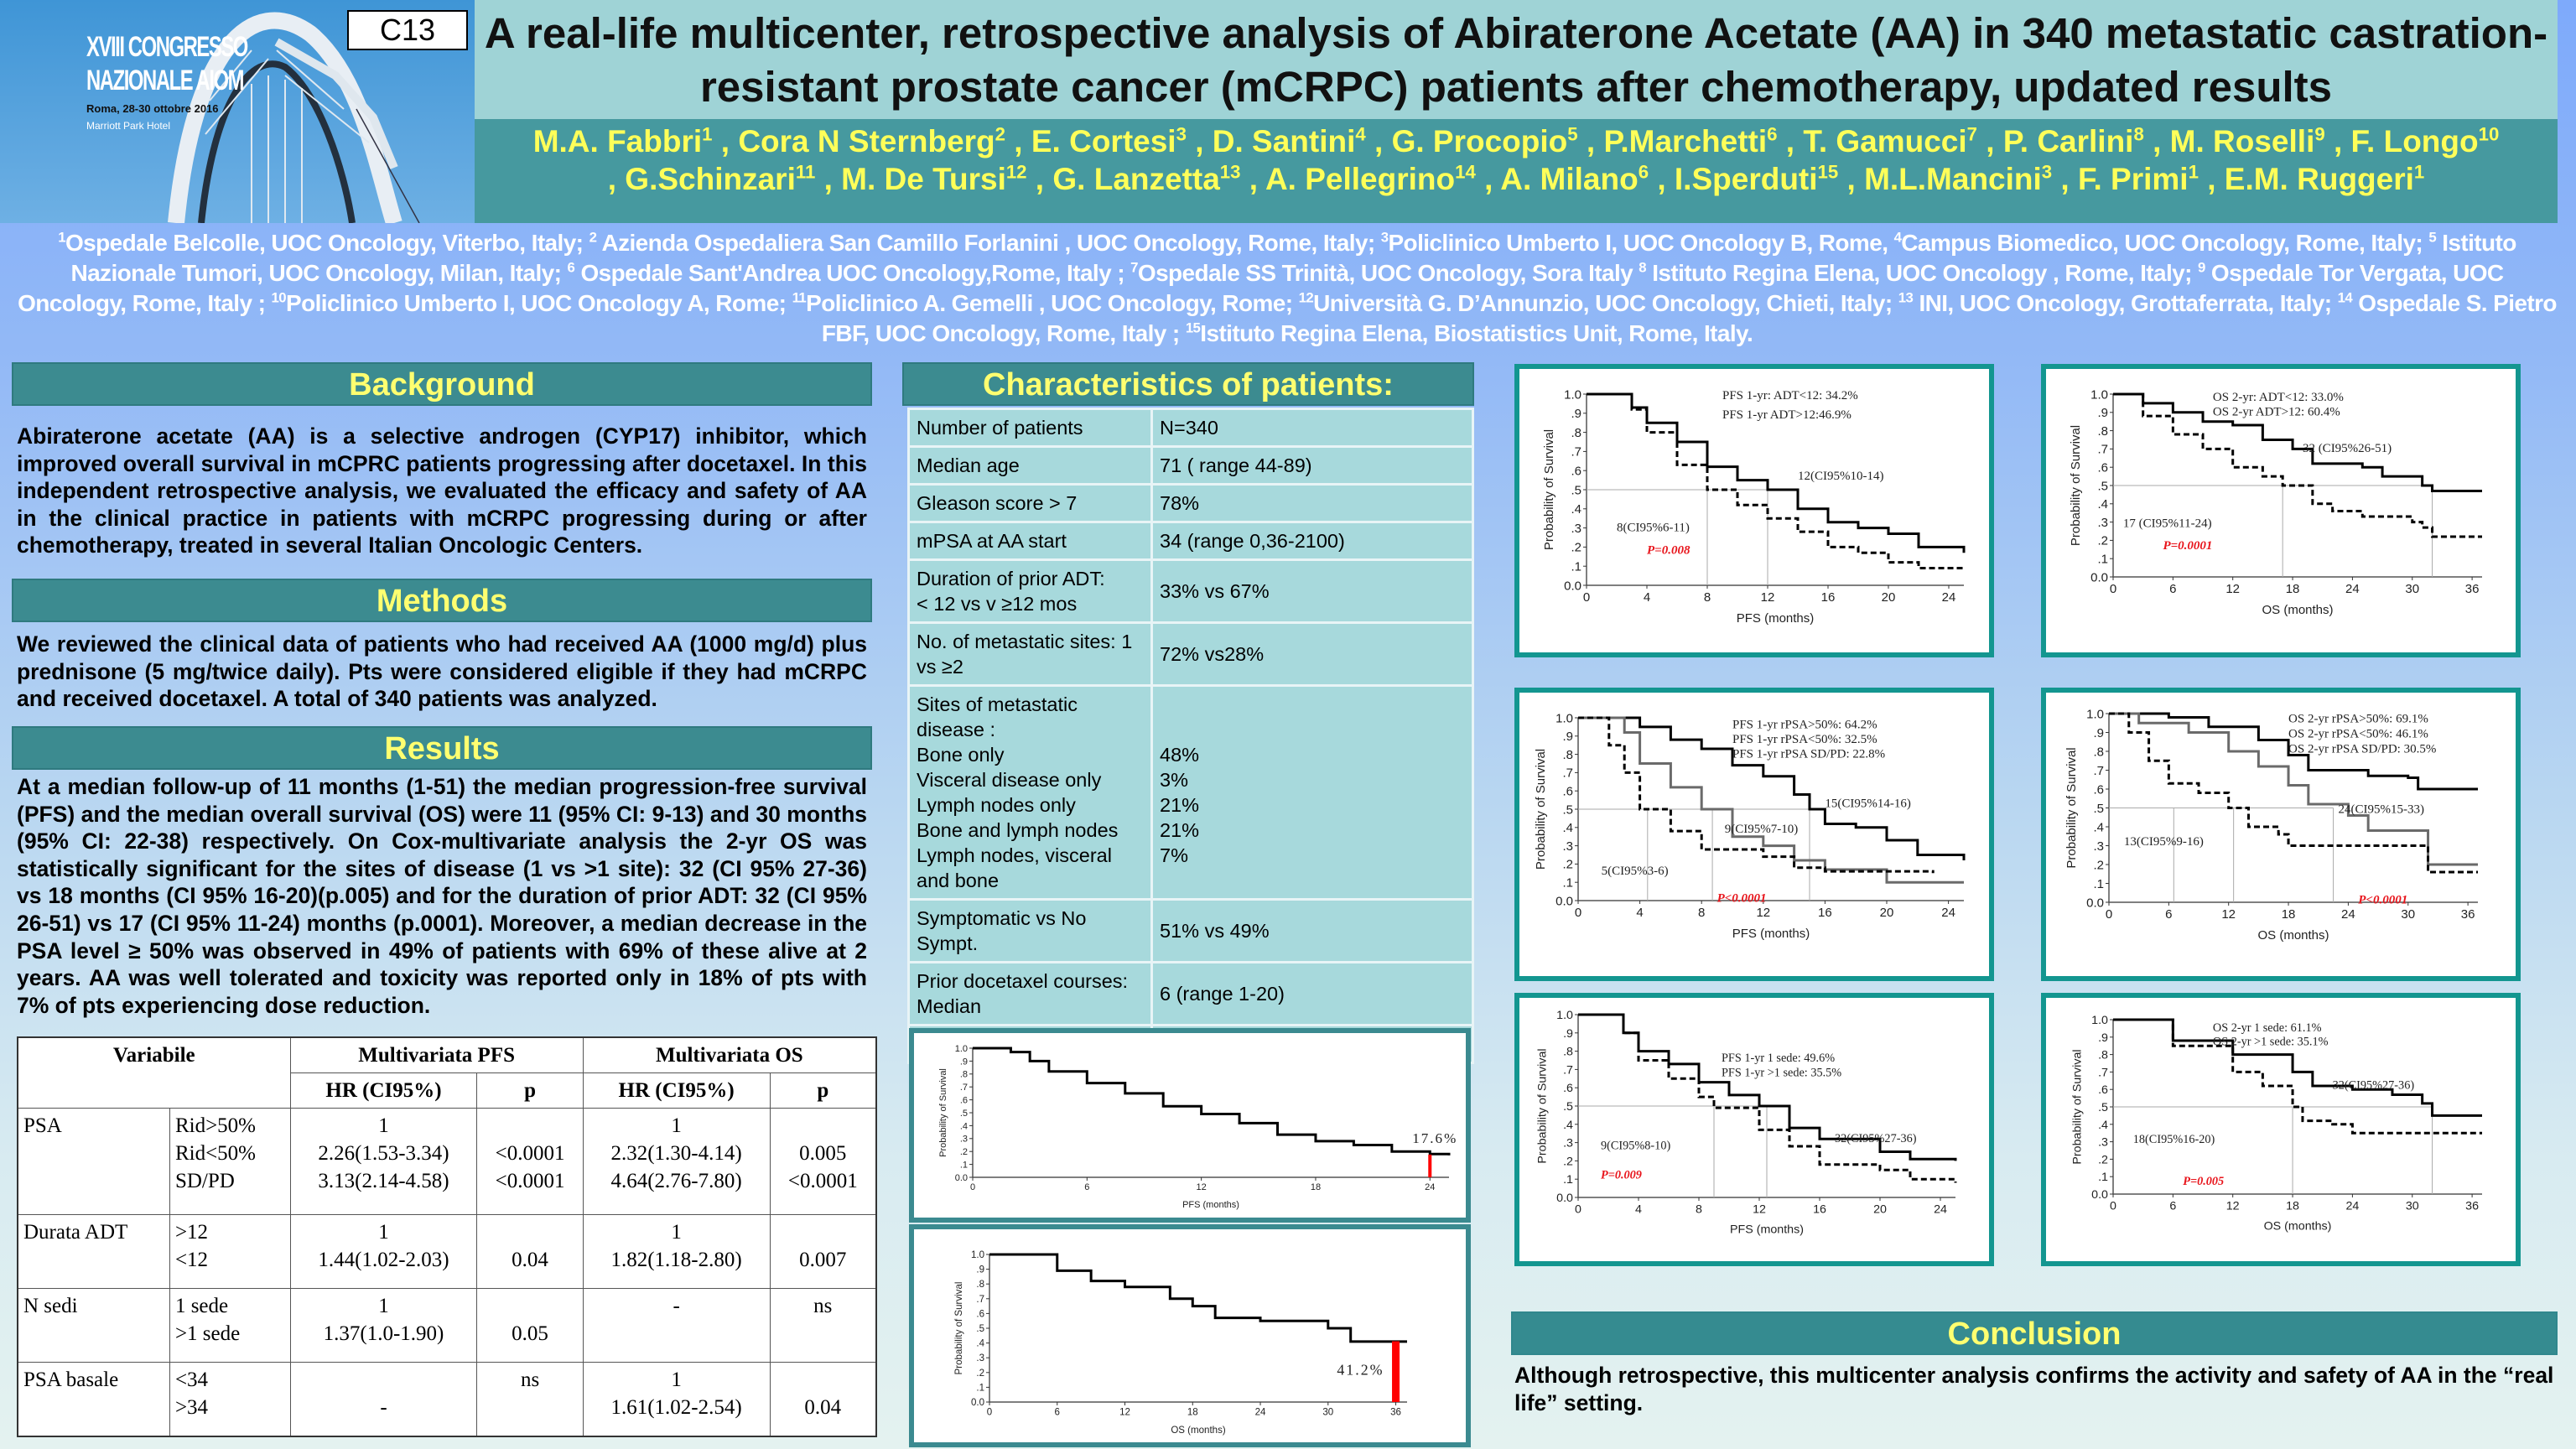 This screenshot has height=1449, width=2576. Describe the element at coordinates (1360, 1369) in the screenshot. I see `highlight-label: 41.2%` at that location.